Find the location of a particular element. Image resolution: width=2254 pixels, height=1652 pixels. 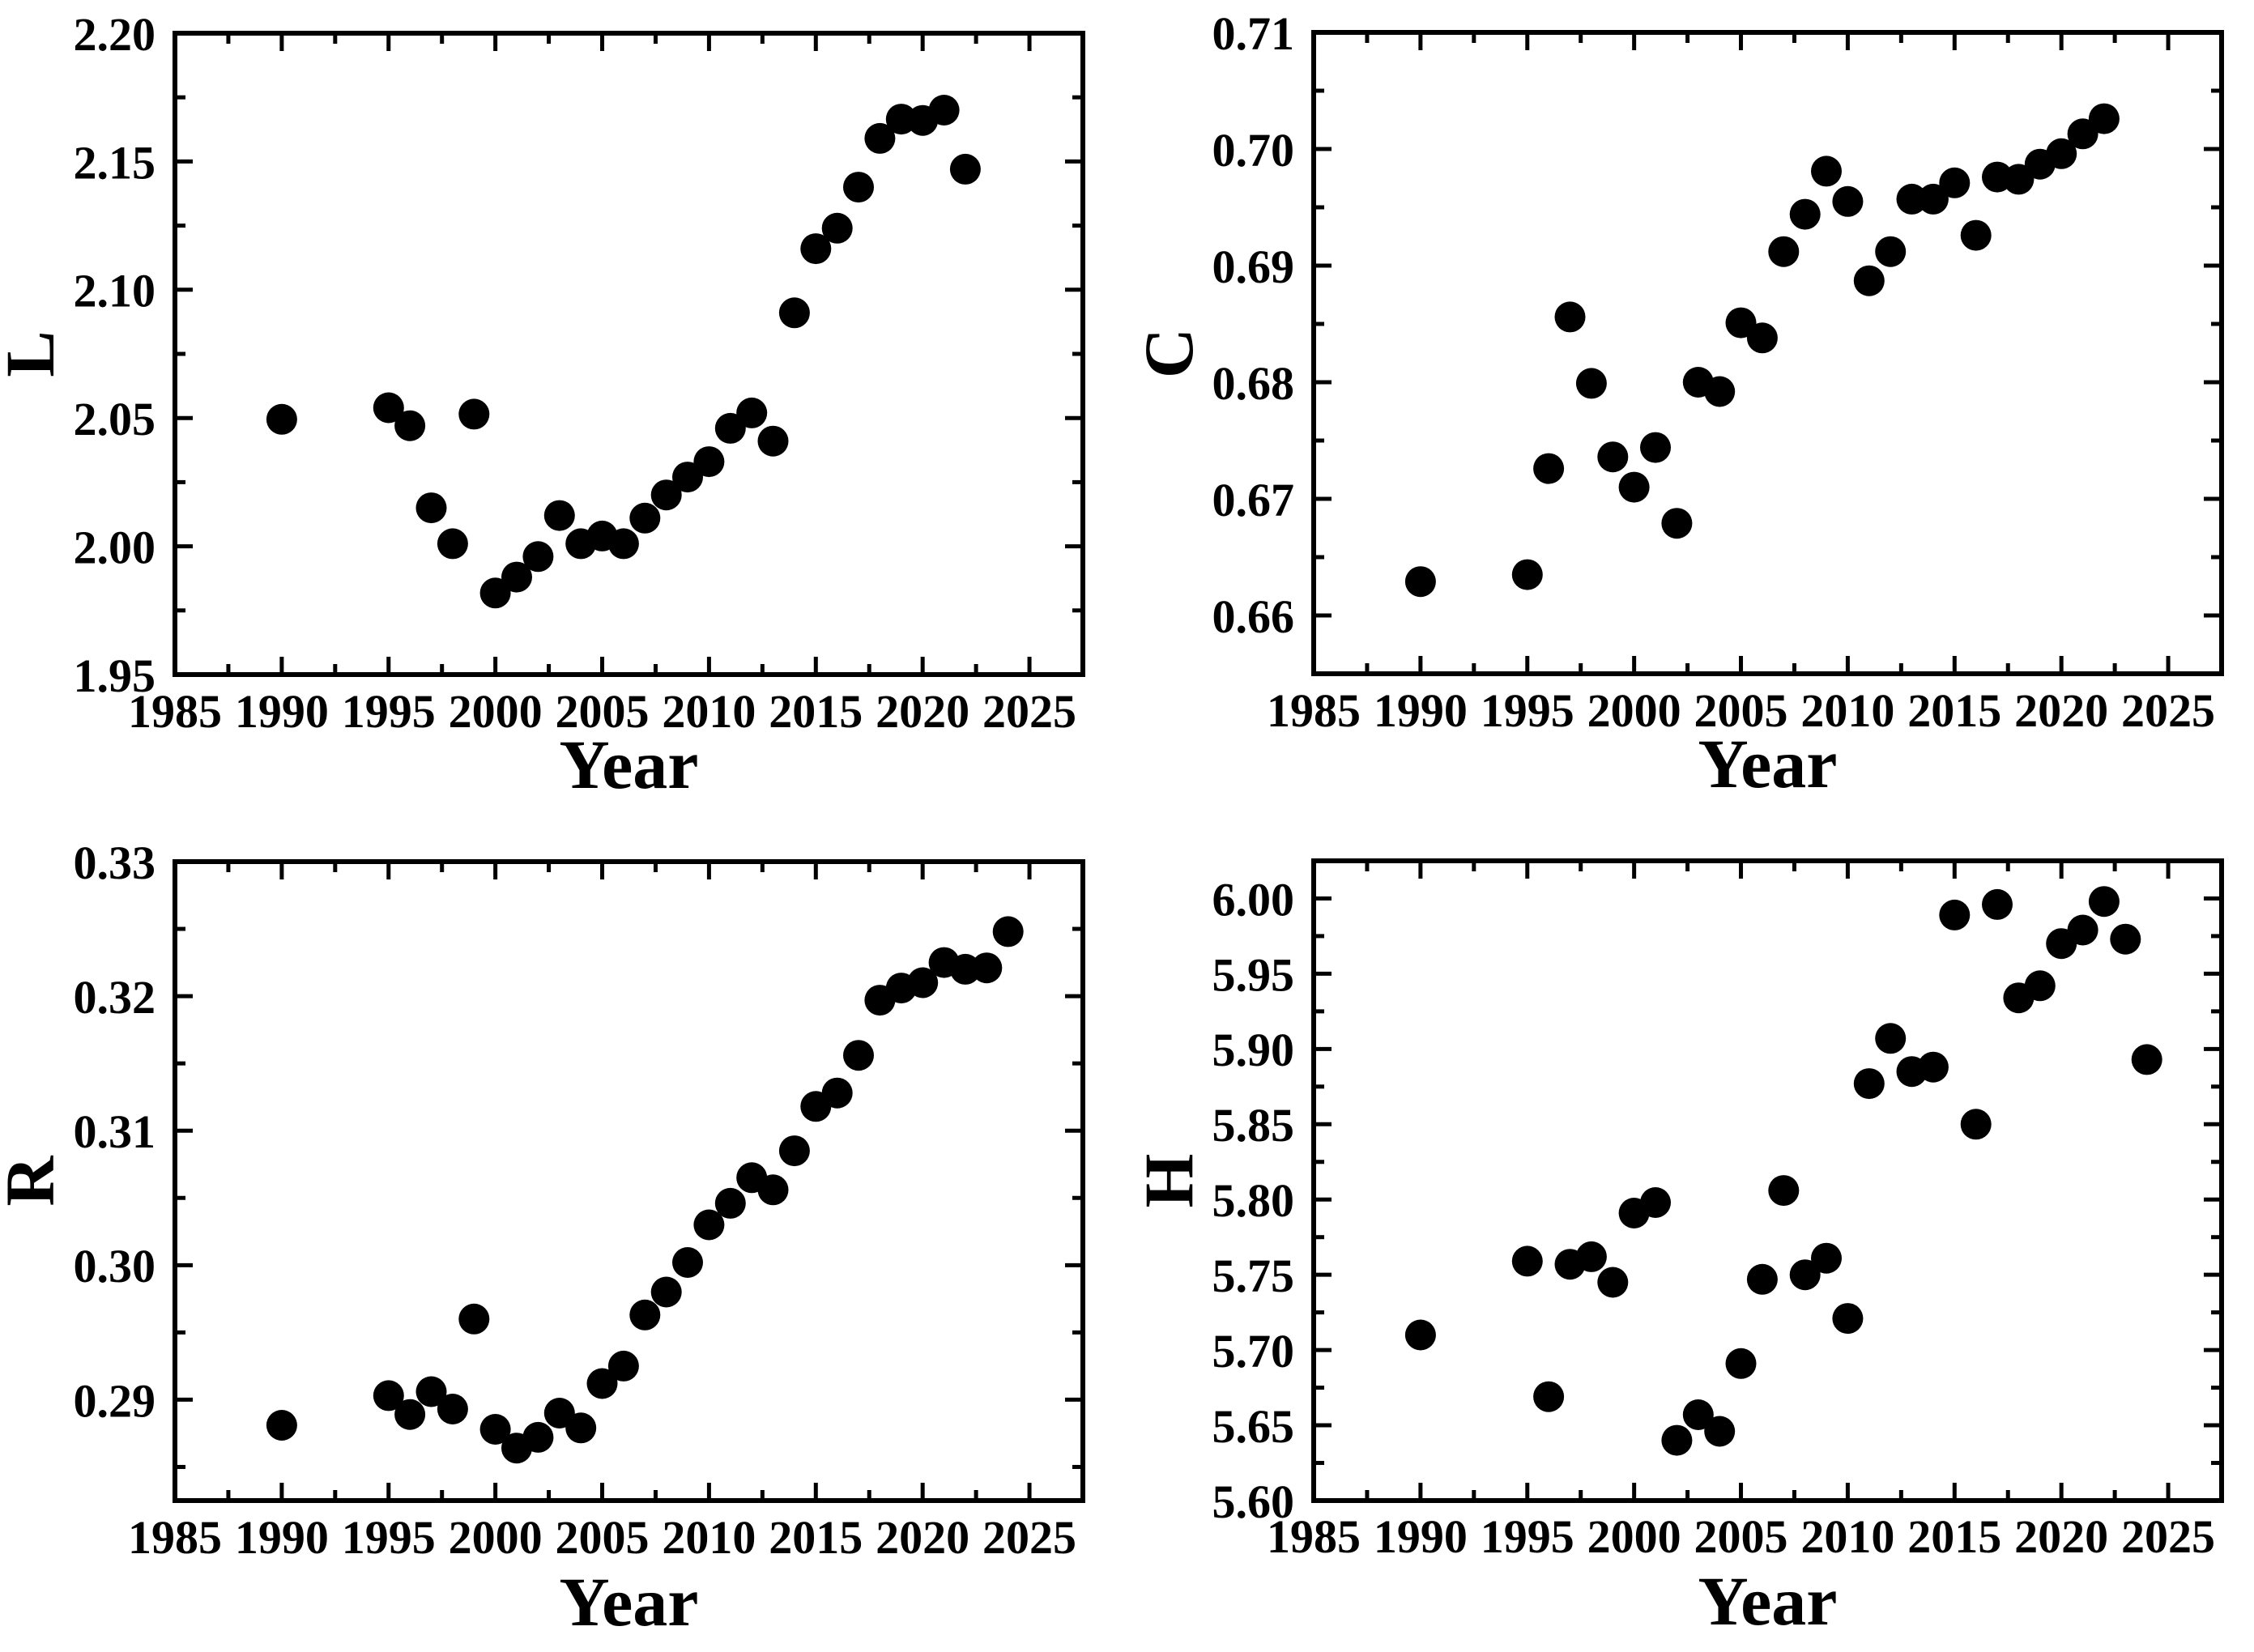

y-tick-label: 5.90 is located at coordinates (1253, 1050).